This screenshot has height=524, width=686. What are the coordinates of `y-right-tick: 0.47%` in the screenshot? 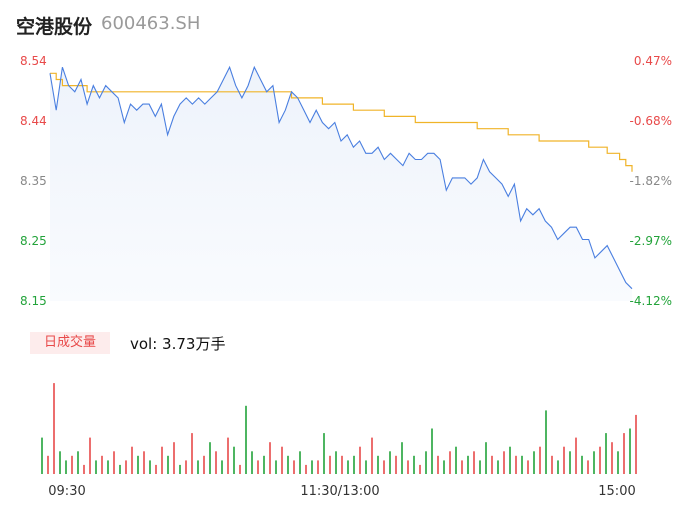 It's located at (653, 61).